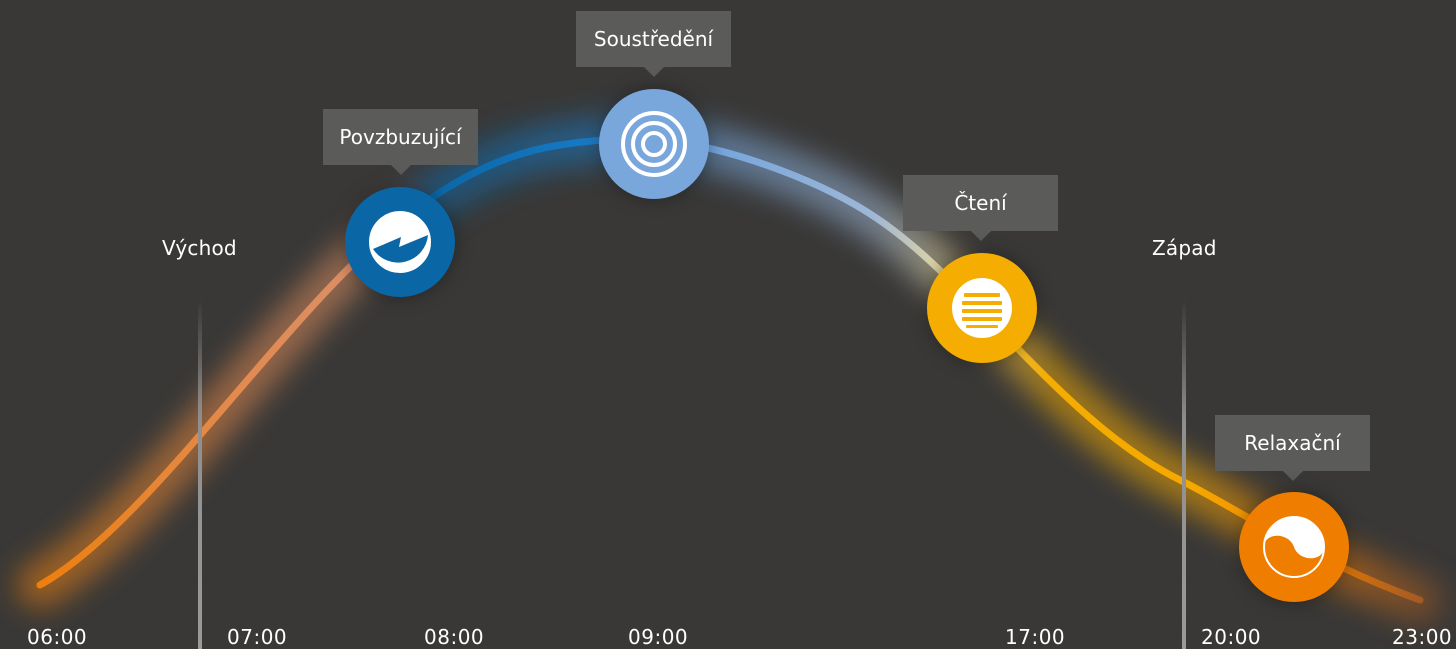  Describe the element at coordinates (1184, 474) in the screenshot. I see `sunset-line` at that location.